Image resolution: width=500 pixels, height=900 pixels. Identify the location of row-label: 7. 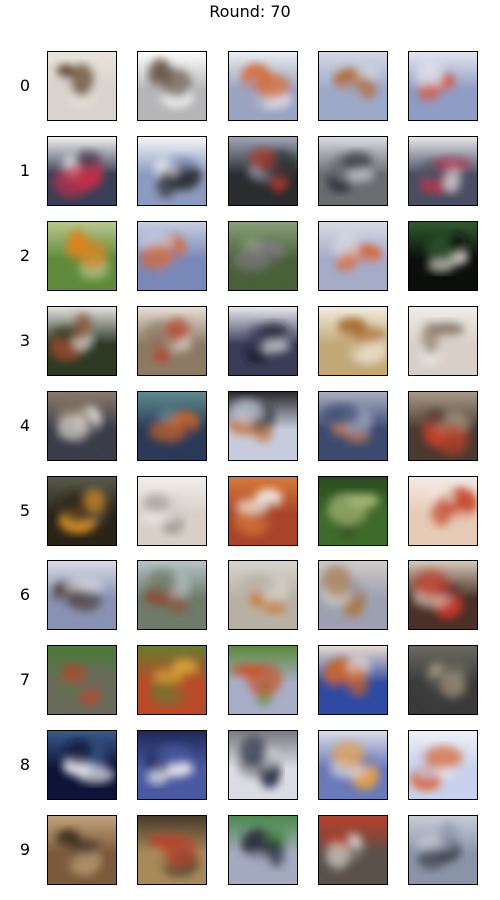
(25, 679).